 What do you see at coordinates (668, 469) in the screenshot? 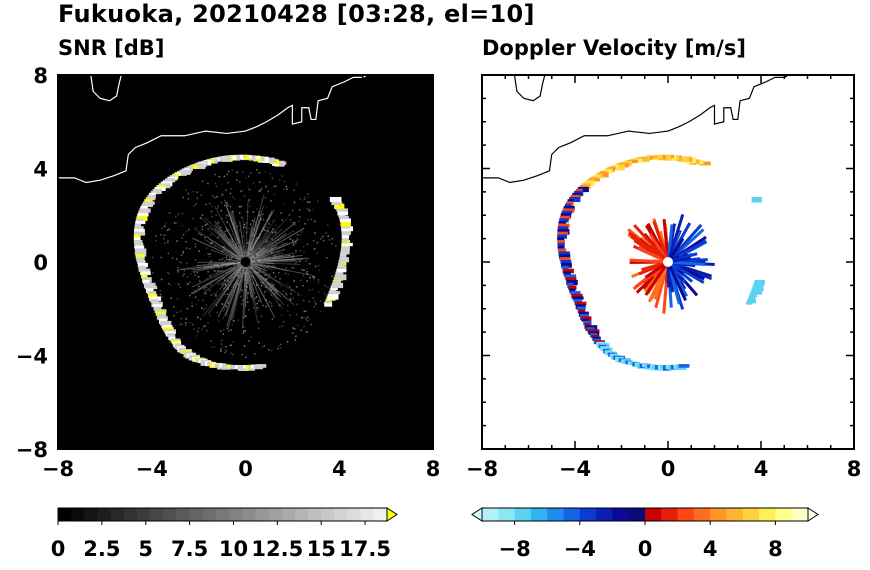
I see `doppler-xtick-label: 0` at bounding box center [668, 469].